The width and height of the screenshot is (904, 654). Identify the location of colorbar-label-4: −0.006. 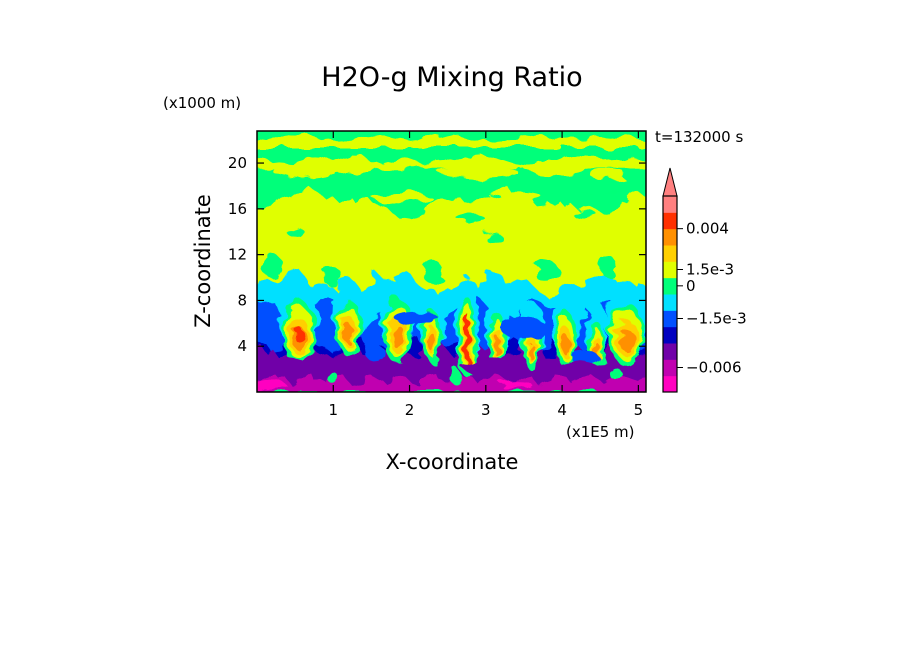
(714, 368).